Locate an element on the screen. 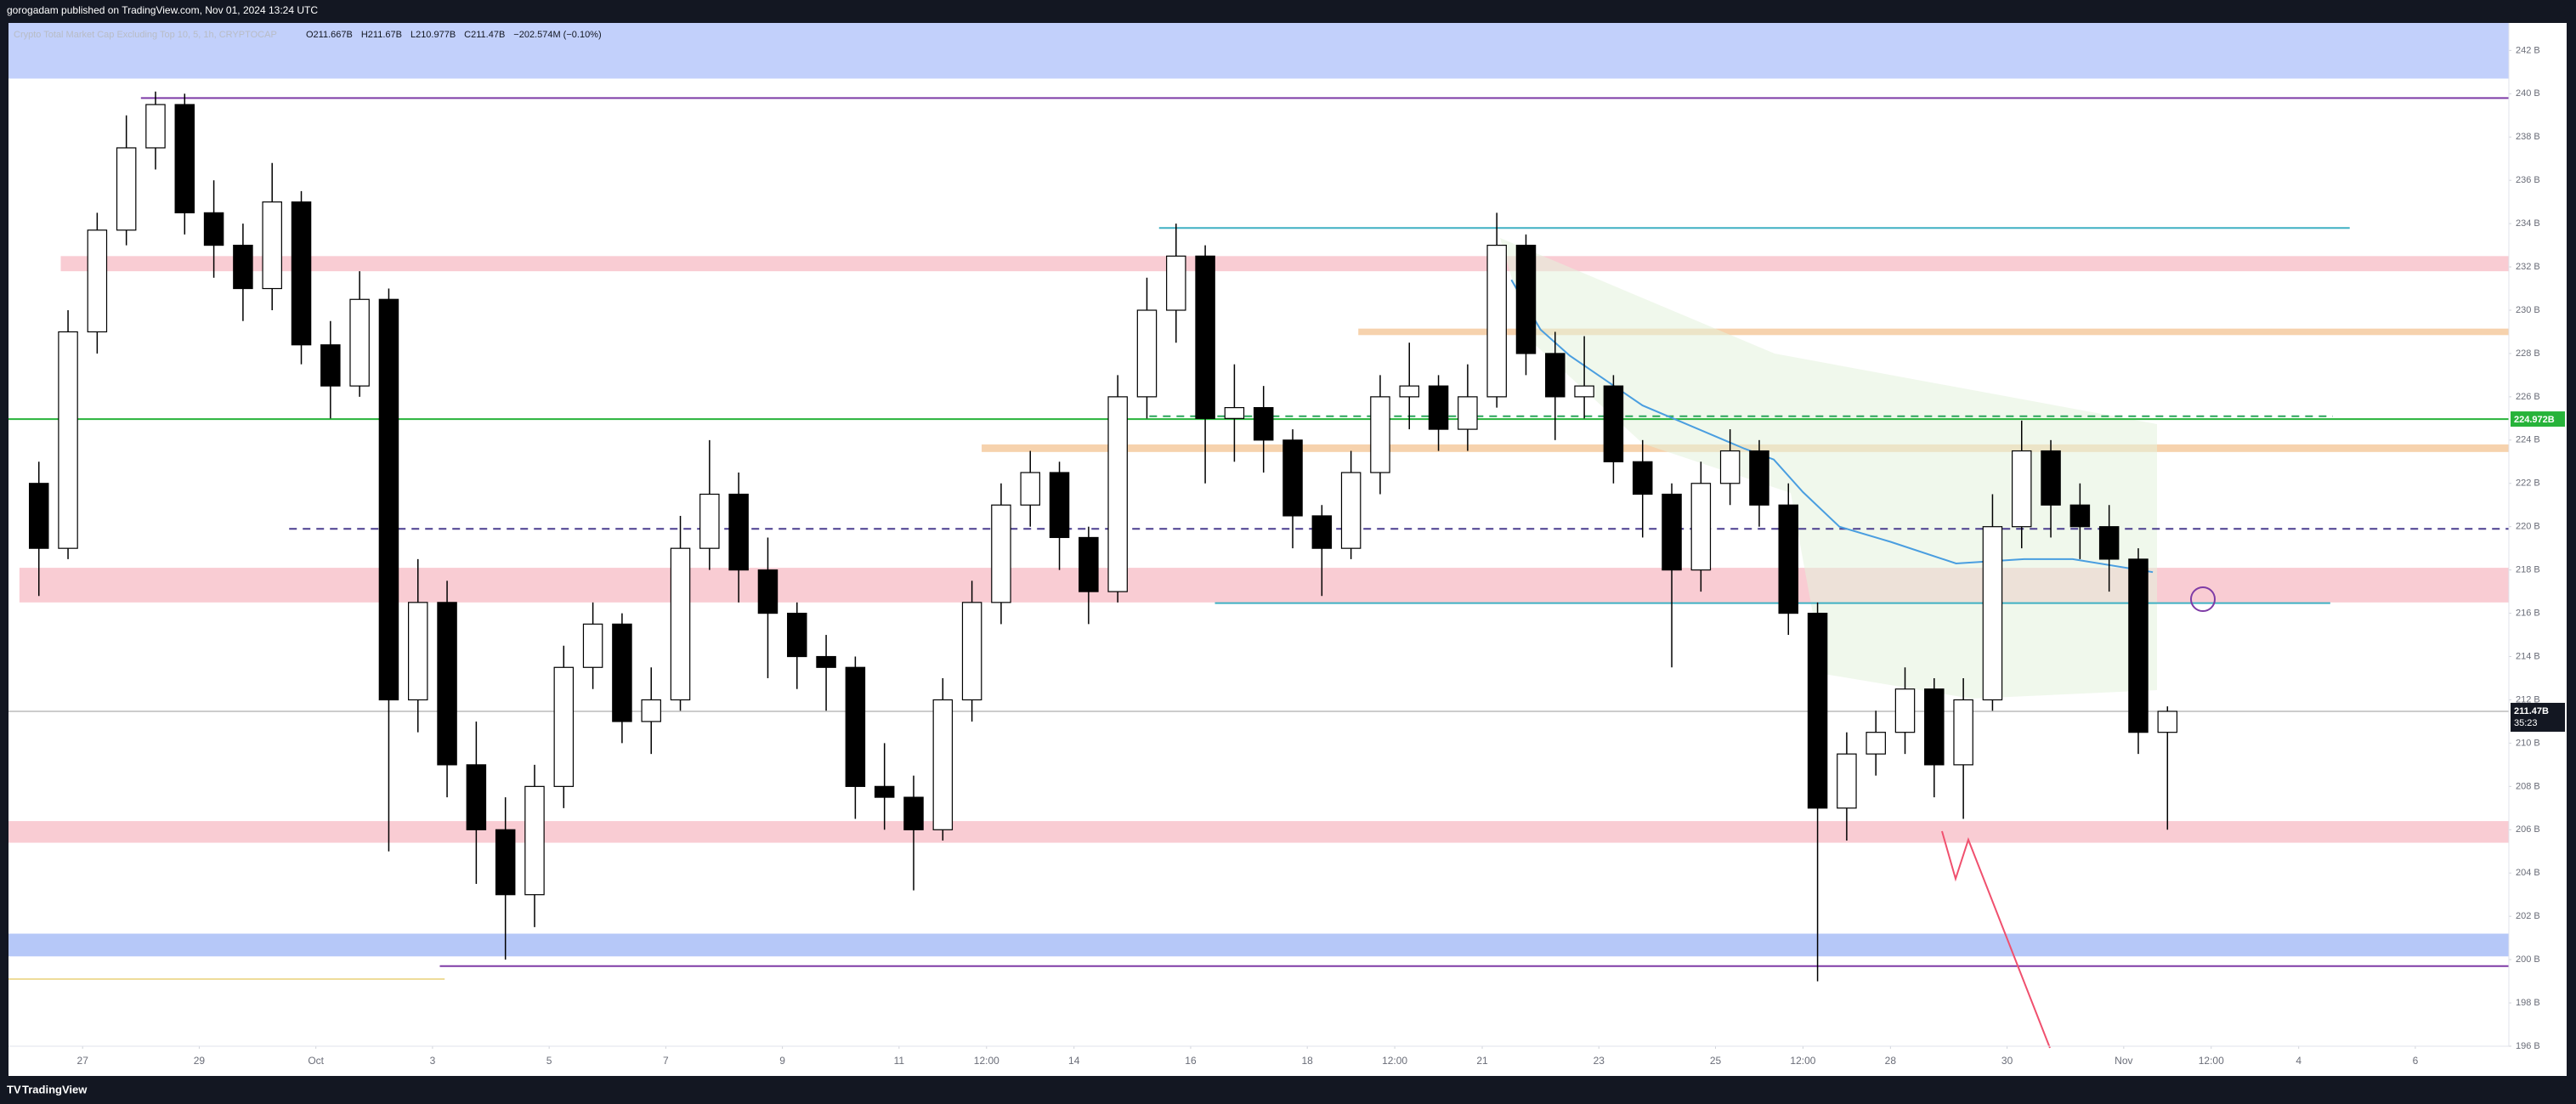  x-tick-label: 28 is located at coordinates (1891, 1061).